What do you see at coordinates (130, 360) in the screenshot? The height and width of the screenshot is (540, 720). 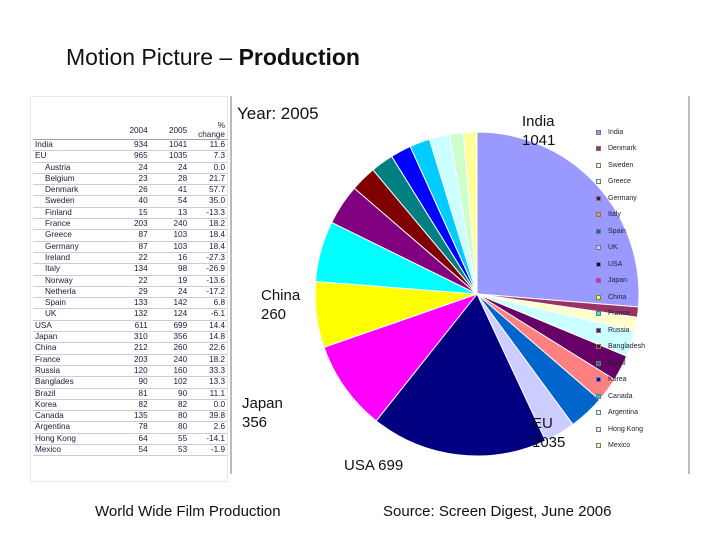 I see `table-row: France 203 240 18.2` at bounding box center [130, 360].